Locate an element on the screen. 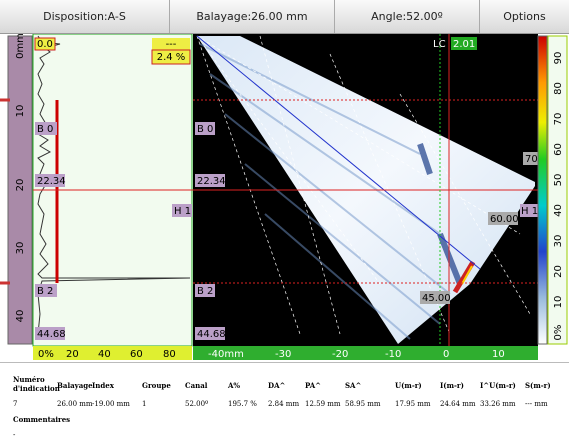  axis-label: 40 is located at coordinates (104, 354).